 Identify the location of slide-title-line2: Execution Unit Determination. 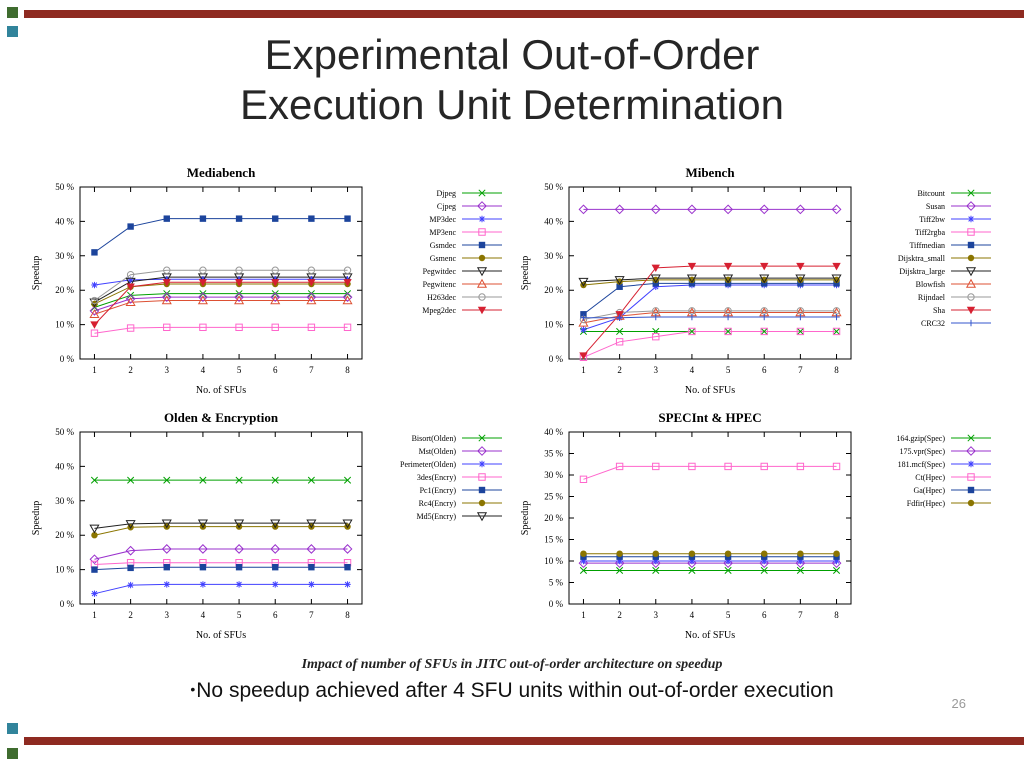
(512, 104).